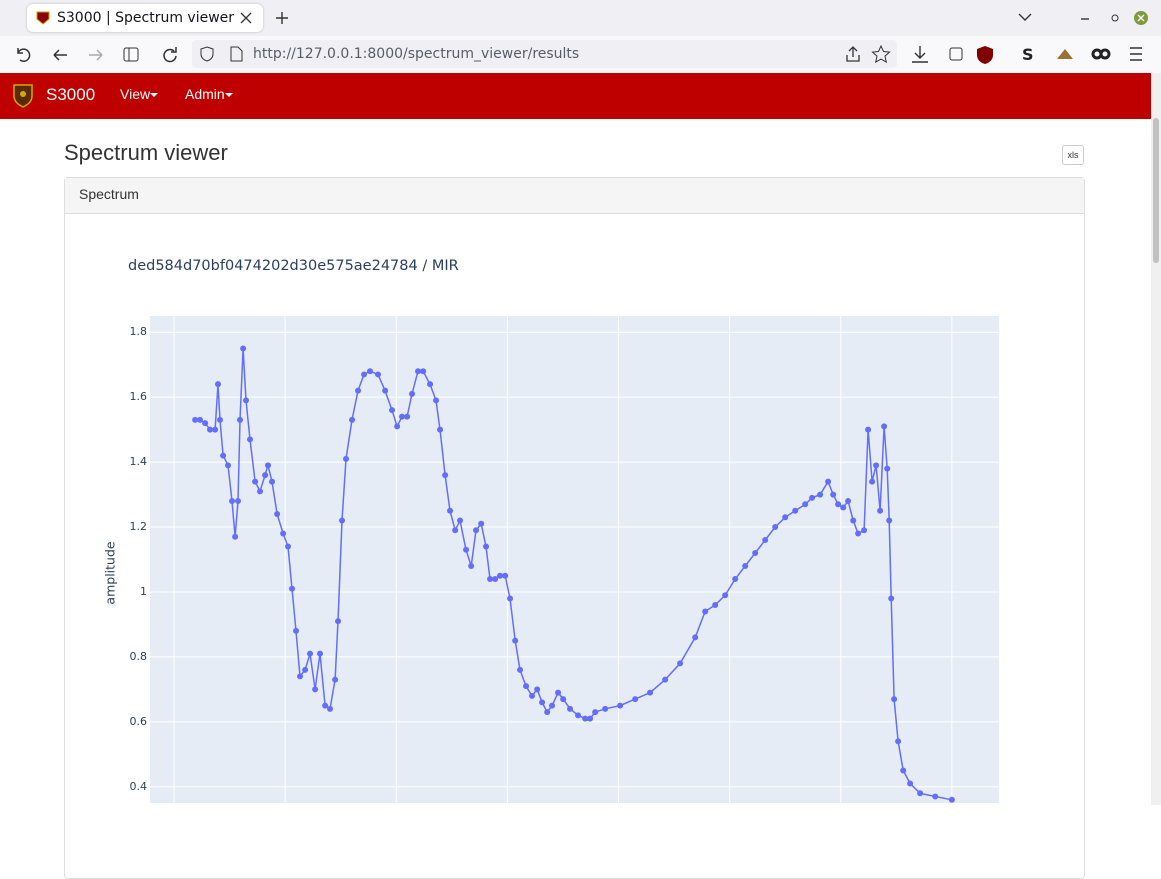 The height and width of the screenshot is (879, 1161). Describe the element at coordinates (139, 786) in the screenshot. I see `y-tick-label: 0.4` at that location.